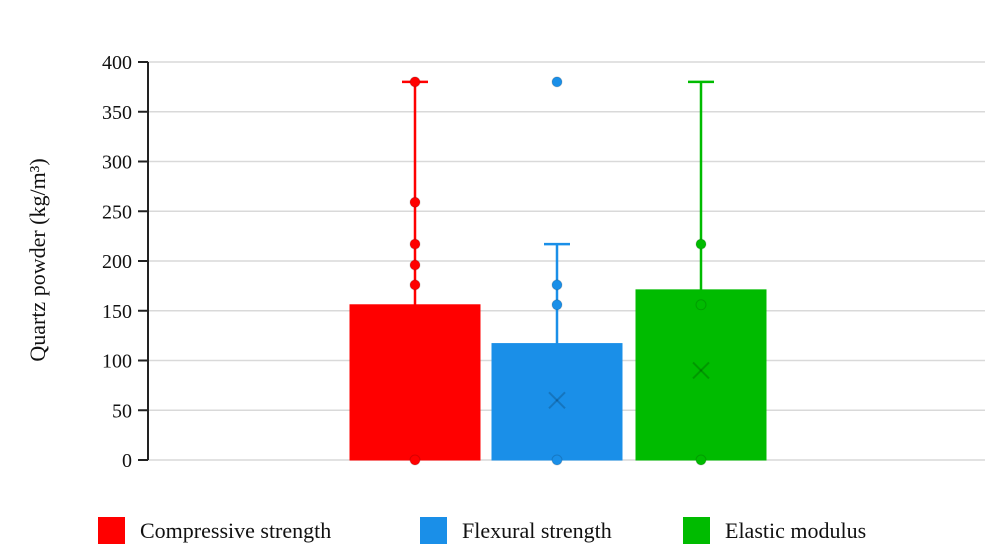 This screenshot has width=1004, height=560. What do you see at coordinates (117, 362) in the screenshot?
I see `y-tick-label: 100` at bounding box center [117, 362].